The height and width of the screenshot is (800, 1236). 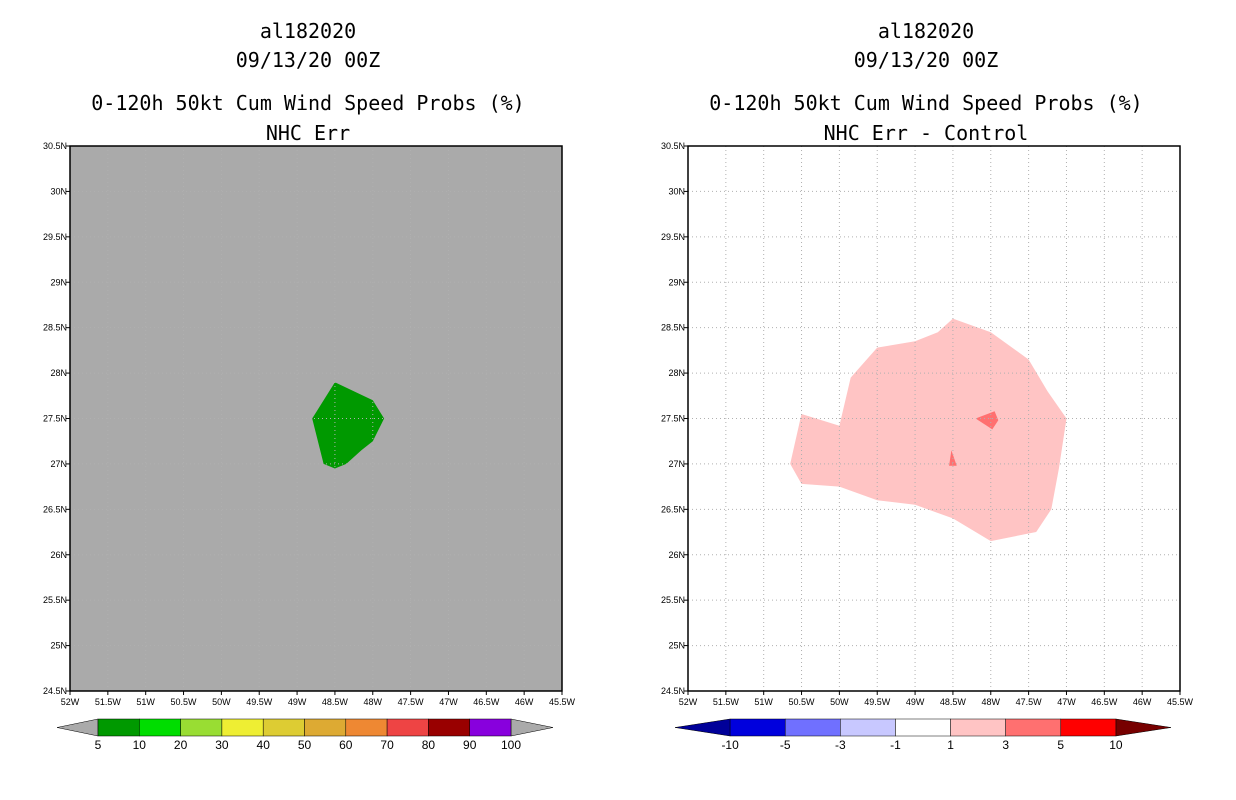 I want to click on colorbar-label: 50, so click(x=305, y=745).